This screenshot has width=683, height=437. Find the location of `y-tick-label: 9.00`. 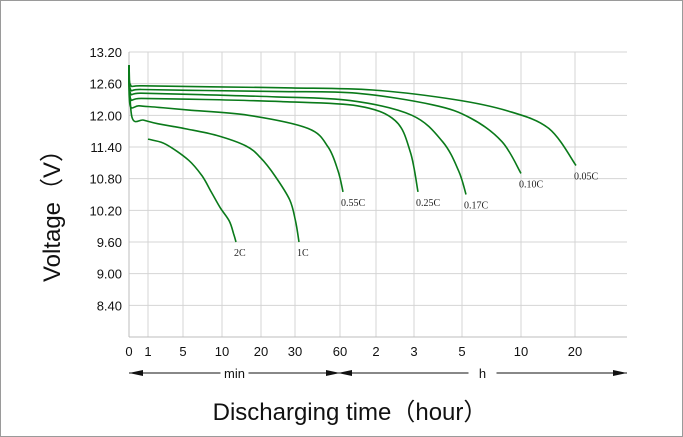

y-tick-label: 9.00 is located at coordinates (109, 274).